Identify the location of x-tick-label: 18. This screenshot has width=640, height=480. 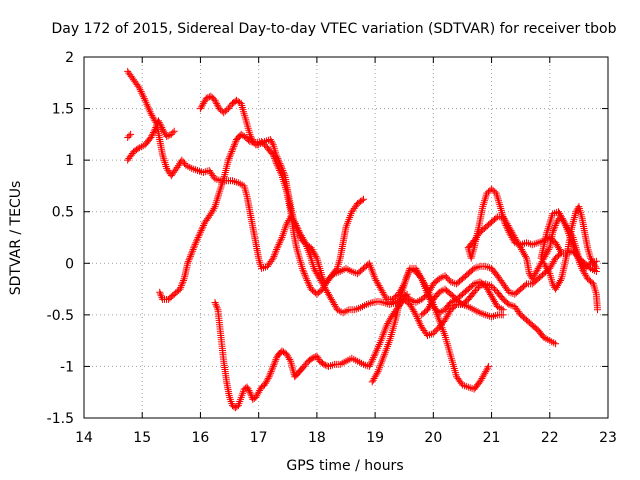
(317, 438).